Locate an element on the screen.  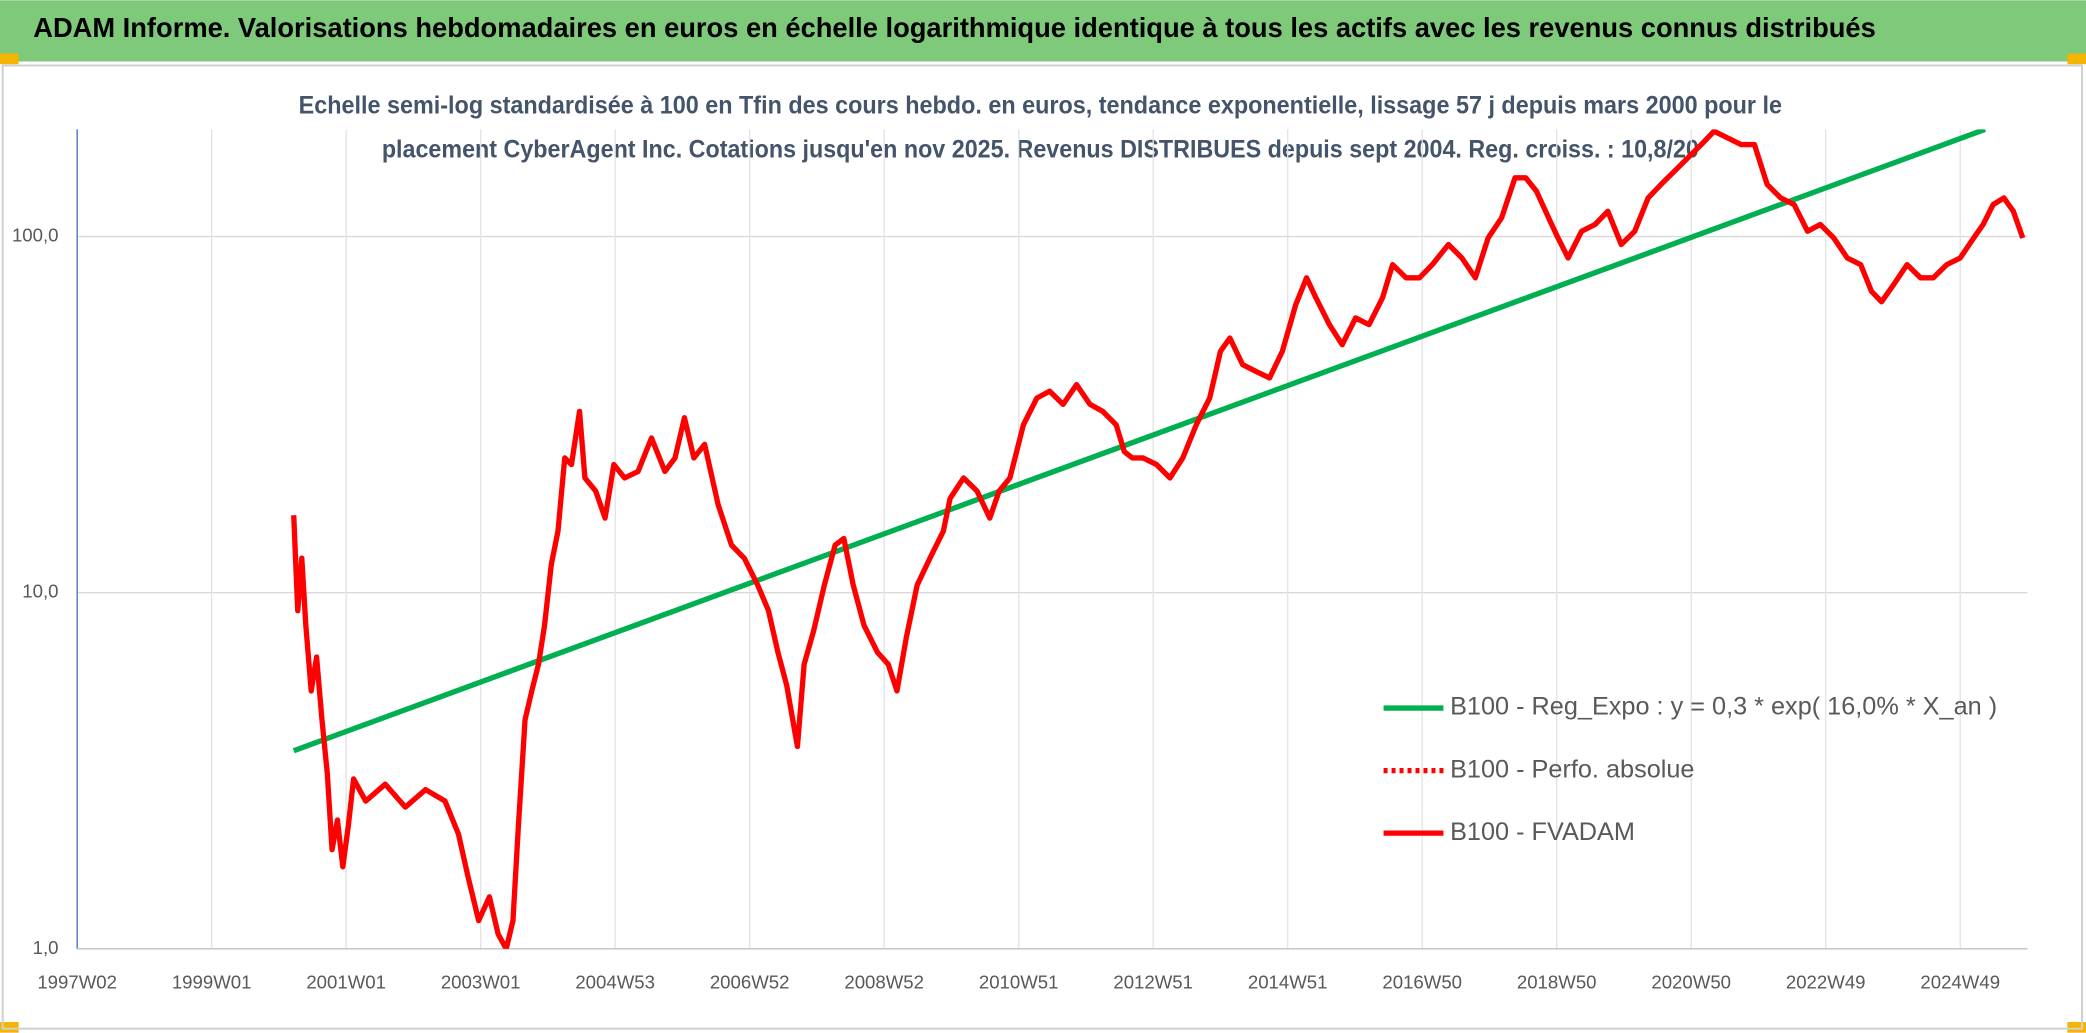
x-tick-label: 2014W51 is located at coordinates (1288, 981).